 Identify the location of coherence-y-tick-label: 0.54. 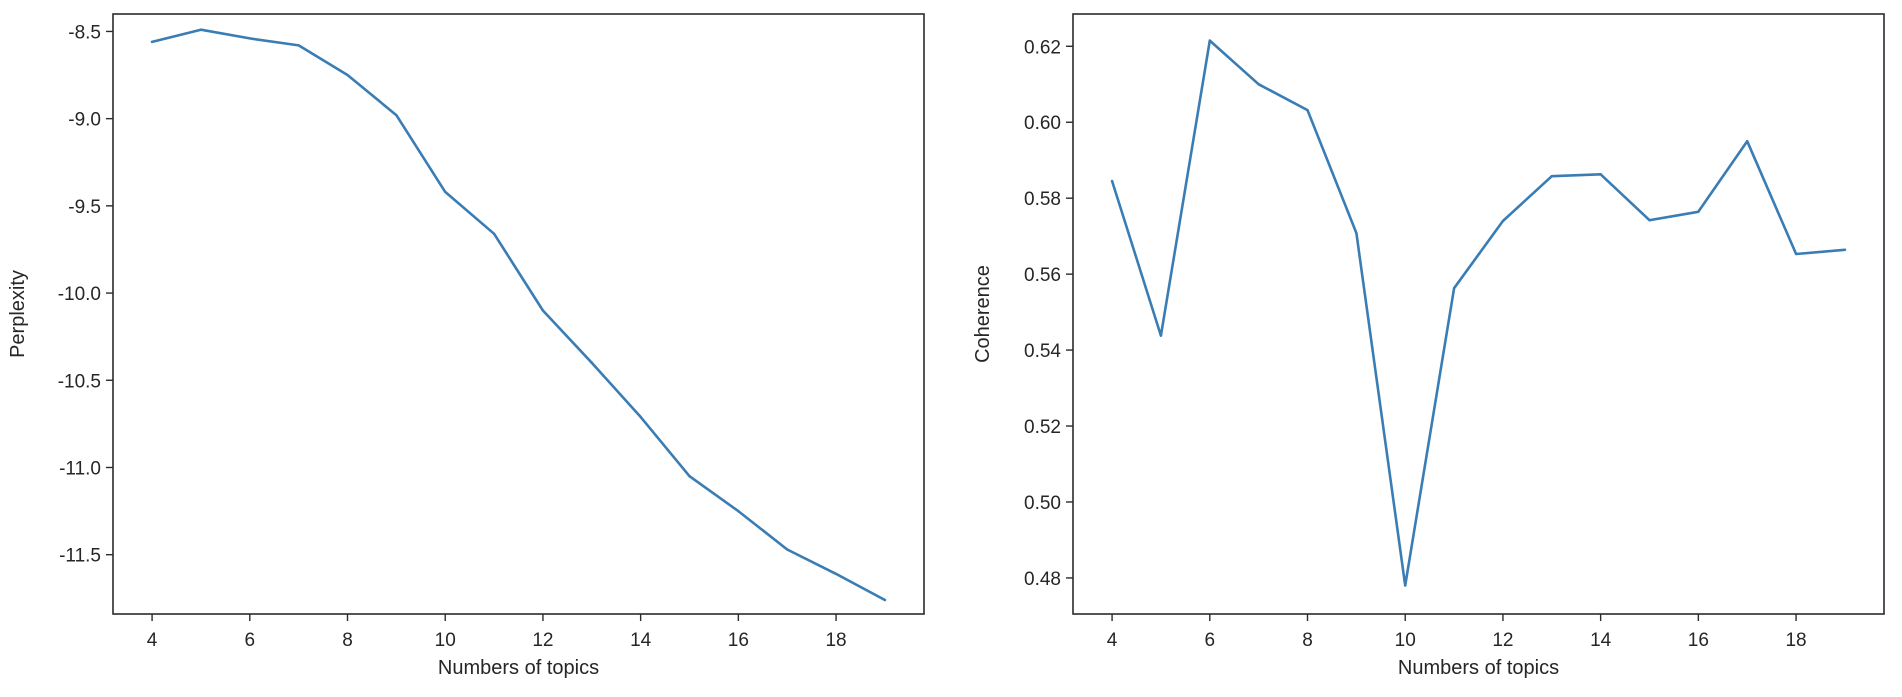
(1042, 351).